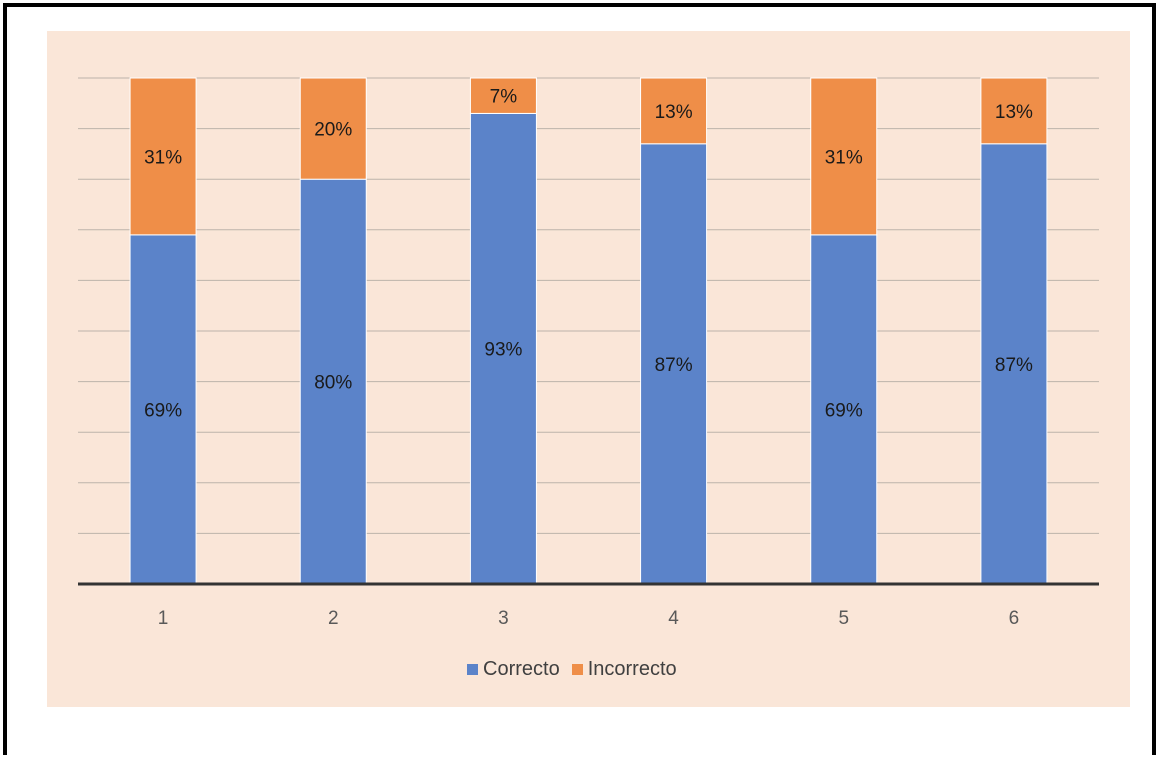  I want to click on data-label-incorrecto-3: 7%, so click(504, 97).